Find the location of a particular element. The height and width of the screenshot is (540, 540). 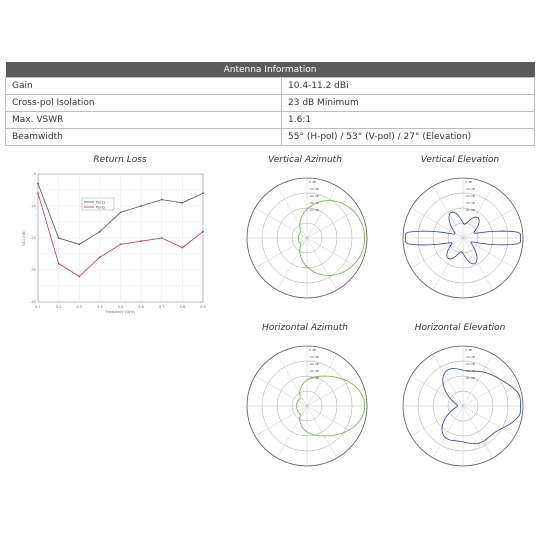

table-row: Cross-pol Isolation 23 dB Minimum is located at coordinates (270, 103).